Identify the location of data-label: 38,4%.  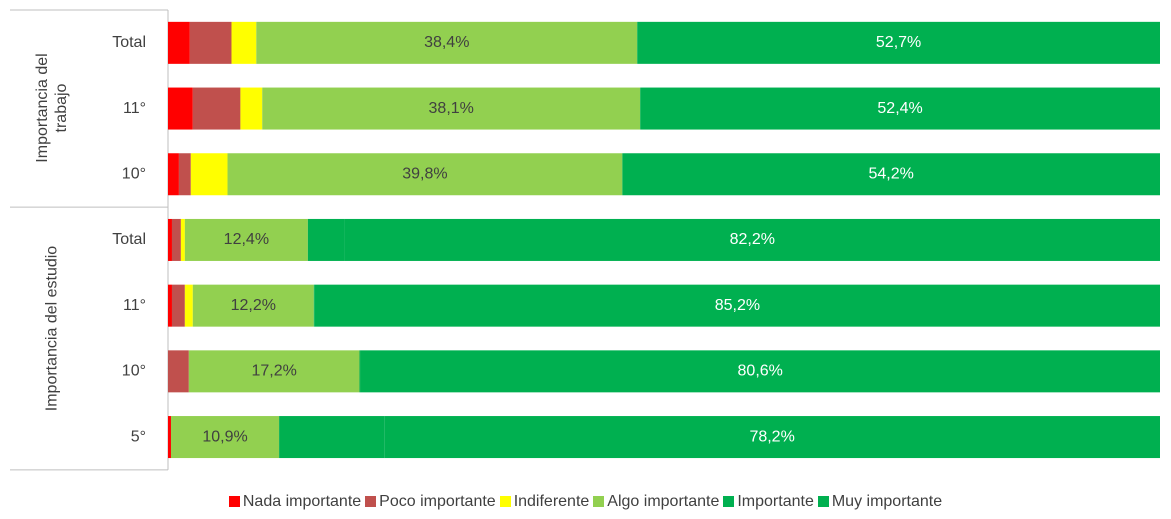
(446, 42).